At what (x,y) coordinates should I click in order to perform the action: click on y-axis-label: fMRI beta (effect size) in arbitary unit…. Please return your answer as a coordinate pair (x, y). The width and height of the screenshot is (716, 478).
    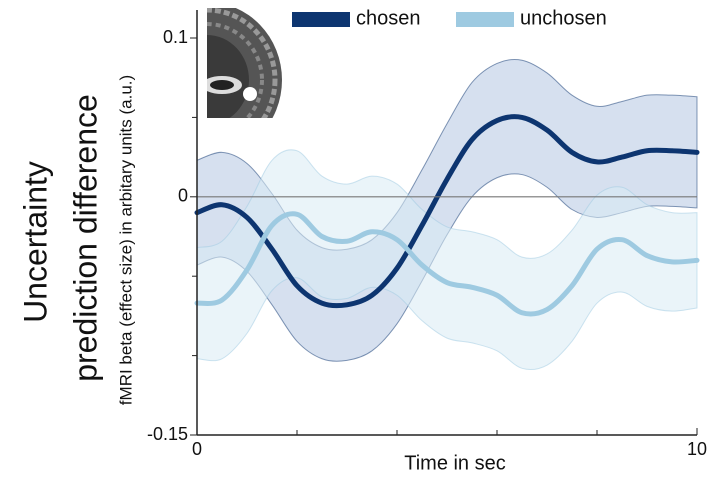
    Looking at the image, I should click on (125, 240).